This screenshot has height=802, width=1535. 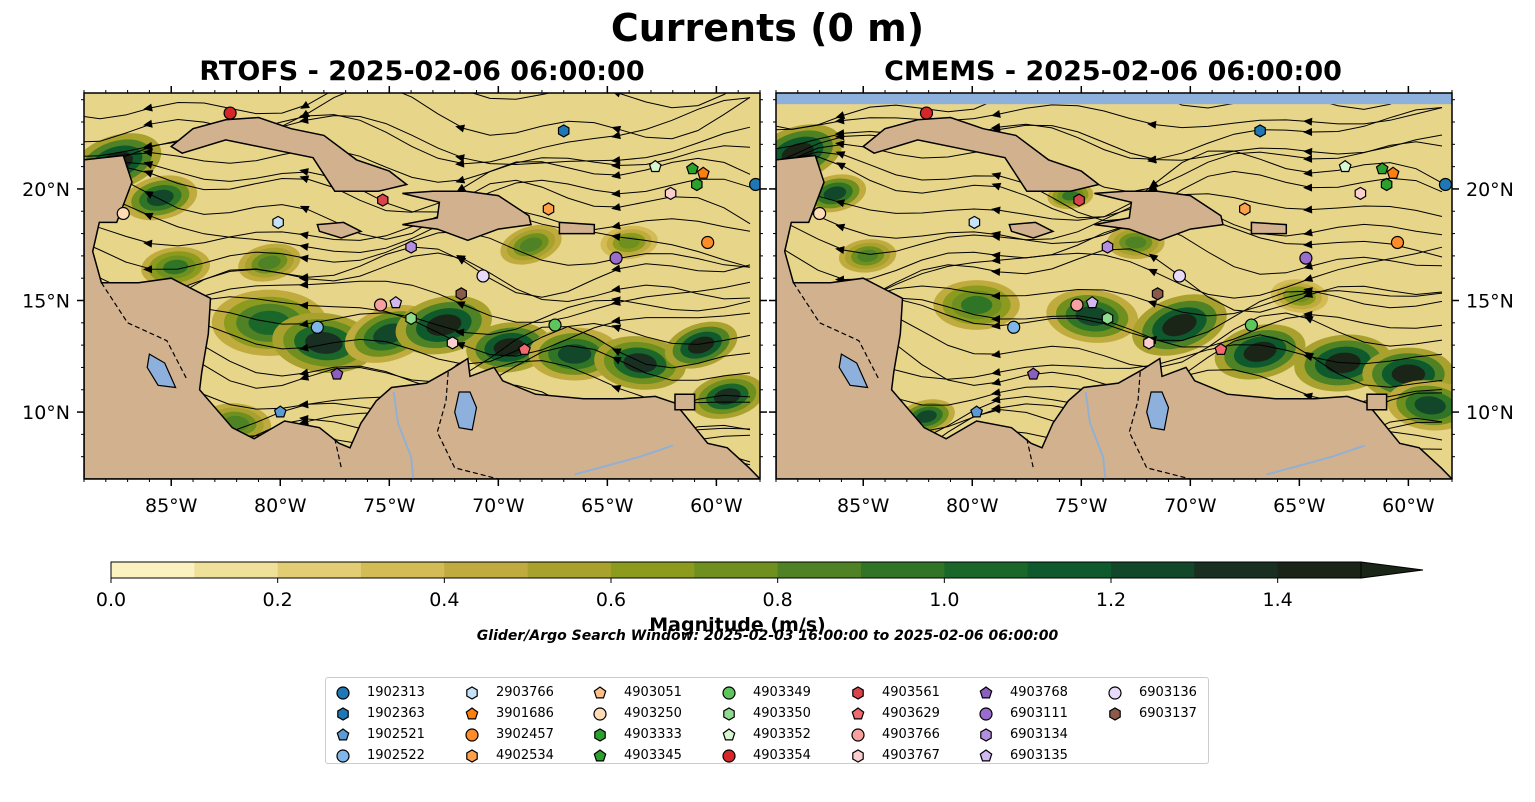 I want to click on legend-label: 1902521, so click(x=396, y=734).